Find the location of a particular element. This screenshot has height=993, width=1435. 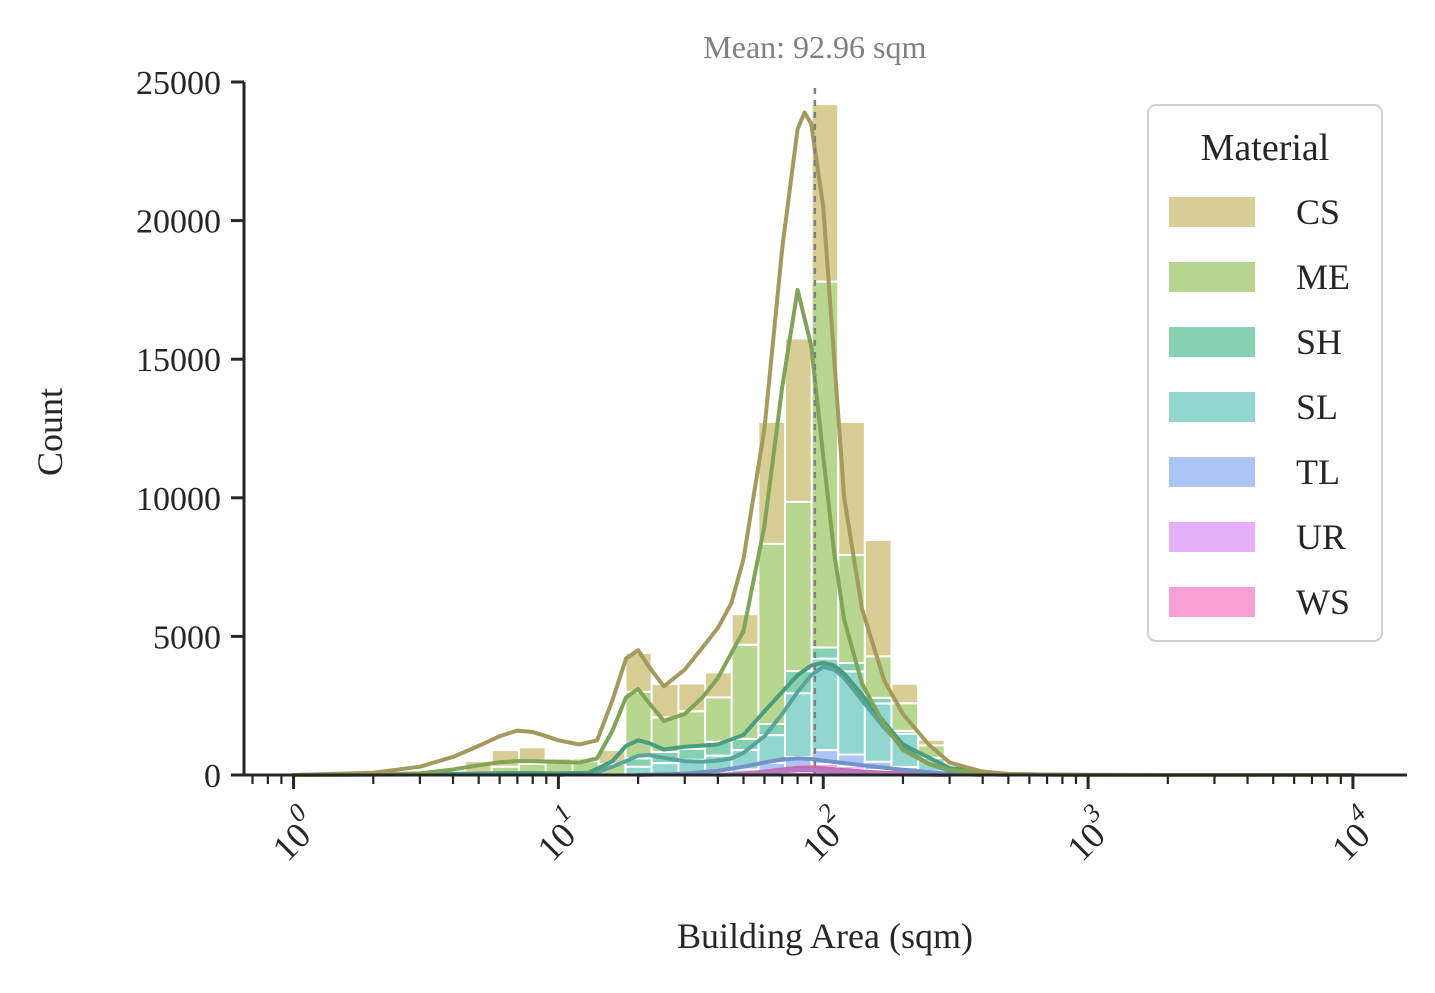

y-tick-label: 25000 is located at coordinates (178, 83).